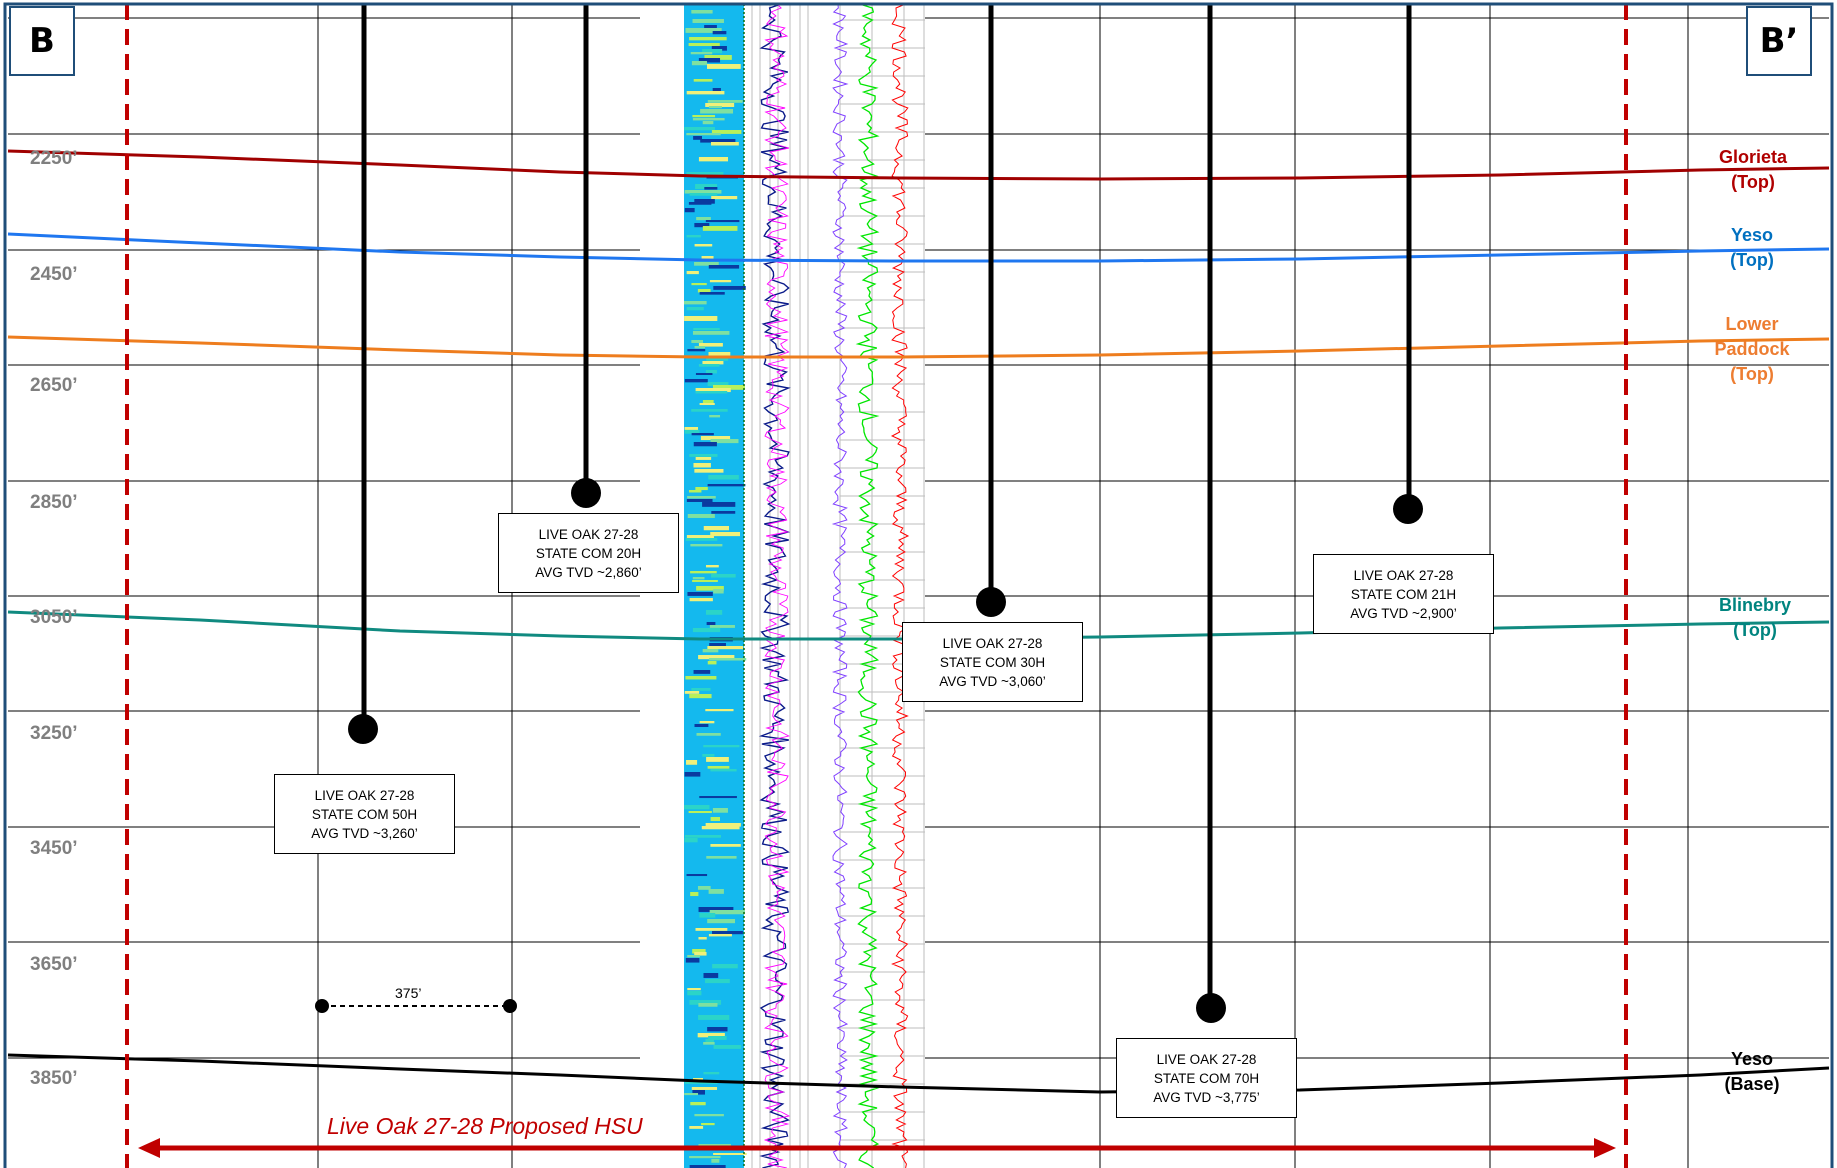 Image resolution: width=1837 pixels, height=1168 pixels. Describe the element at coordinates (991, 310) in the screenshot. I see `well-30h-path` at that location.